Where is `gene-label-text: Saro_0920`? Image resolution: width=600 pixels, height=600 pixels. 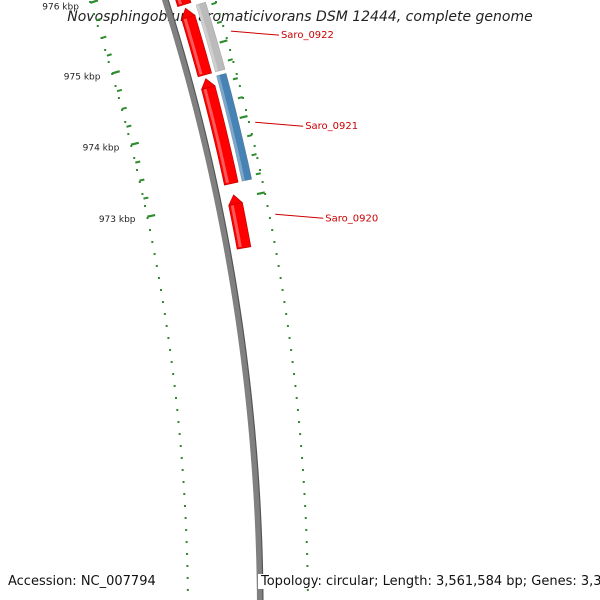
gene-label-text: Saro_0920 is located at coordinates (351, 218).